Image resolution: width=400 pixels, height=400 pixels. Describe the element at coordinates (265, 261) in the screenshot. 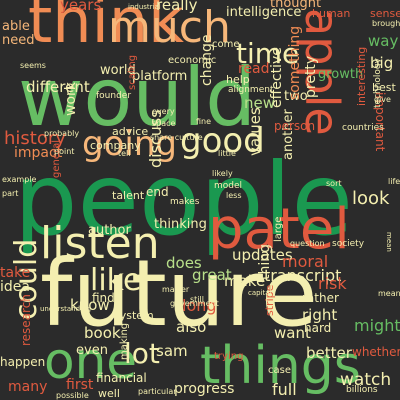

I see `word-thing: thing` at that location.